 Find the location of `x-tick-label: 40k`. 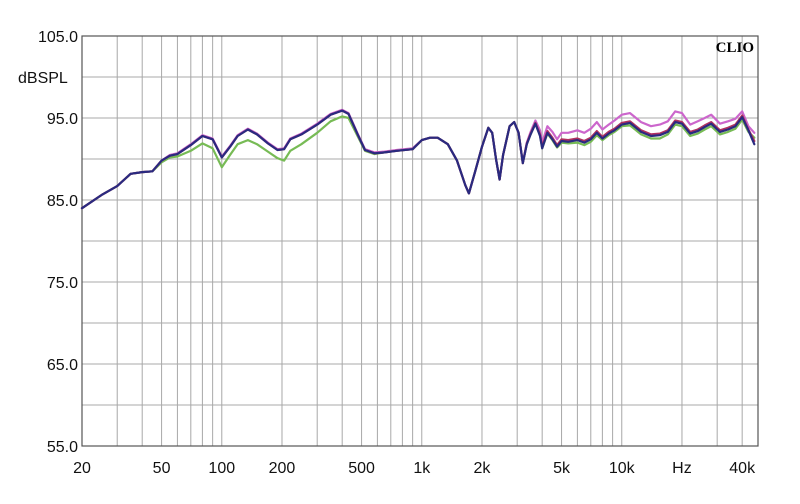

x-tick-label: 40k is located at coordinates (742, 468).